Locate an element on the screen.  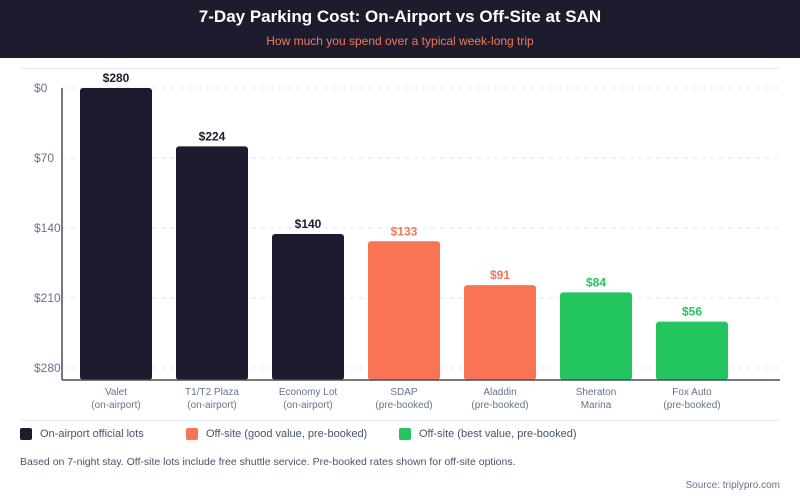
bar-value-label: $280 is located at coordinates (116, 78).